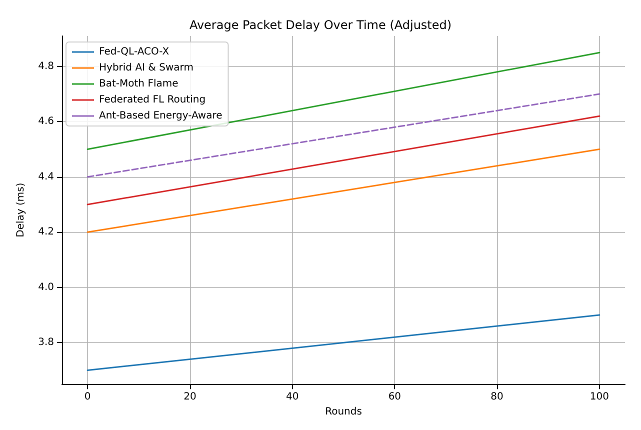 The image size is (641, 430). I want to click on legend-label: Hybrid AI & Swarm, so click(146, 68).